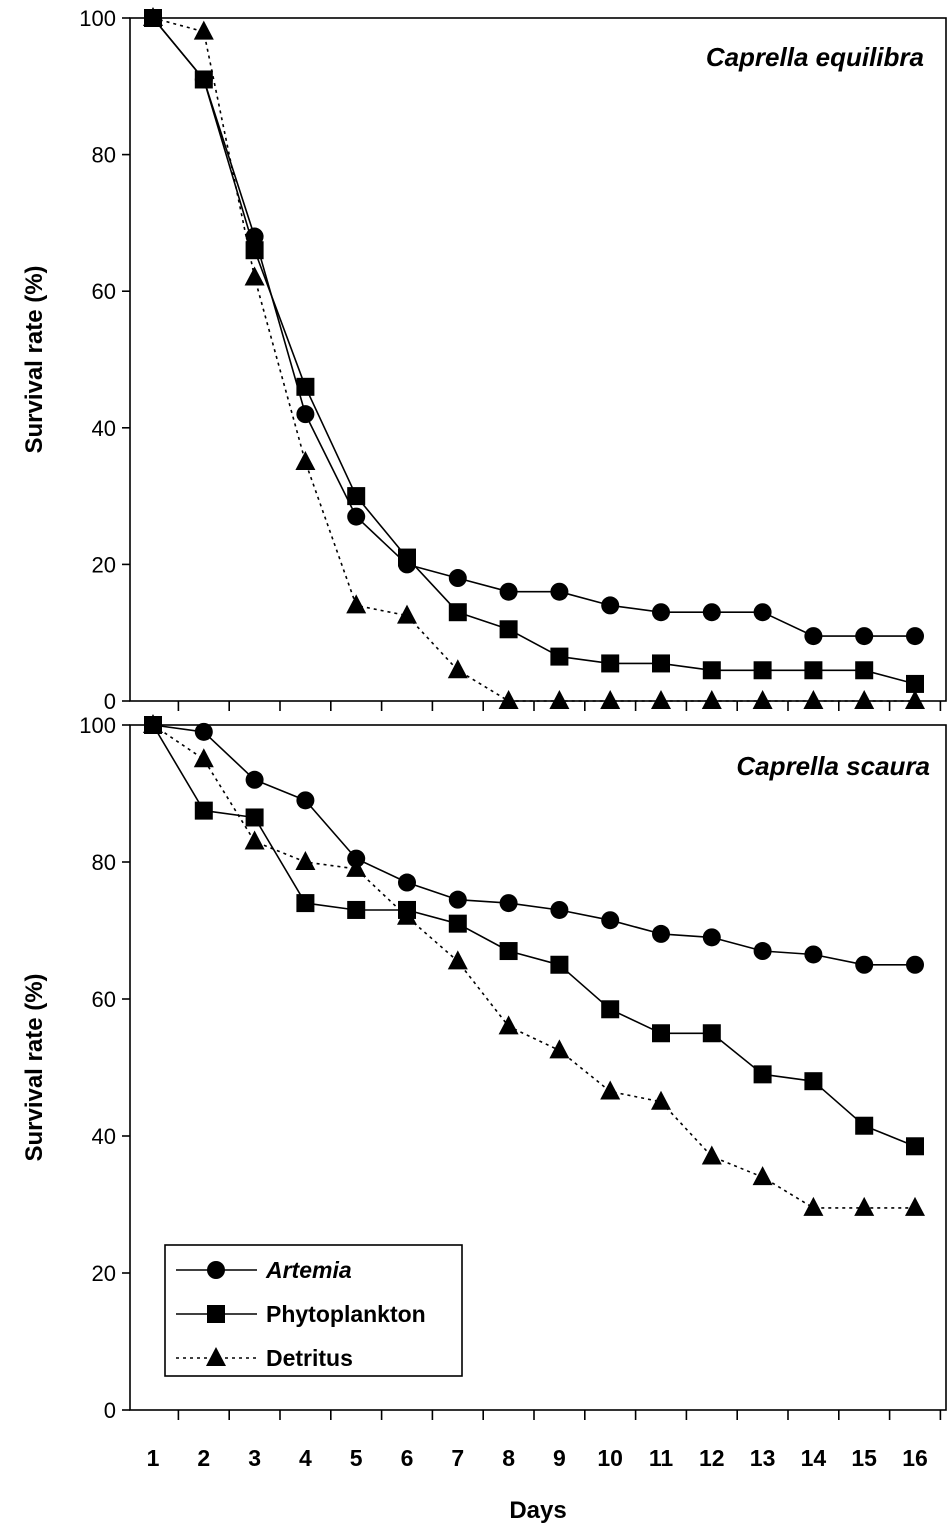 The image size is (949, 1527). What do you see at coordinates (712, 1458) in the screenshot?
I see `x-tick-label: 12` at bounding box center [712, 1458].